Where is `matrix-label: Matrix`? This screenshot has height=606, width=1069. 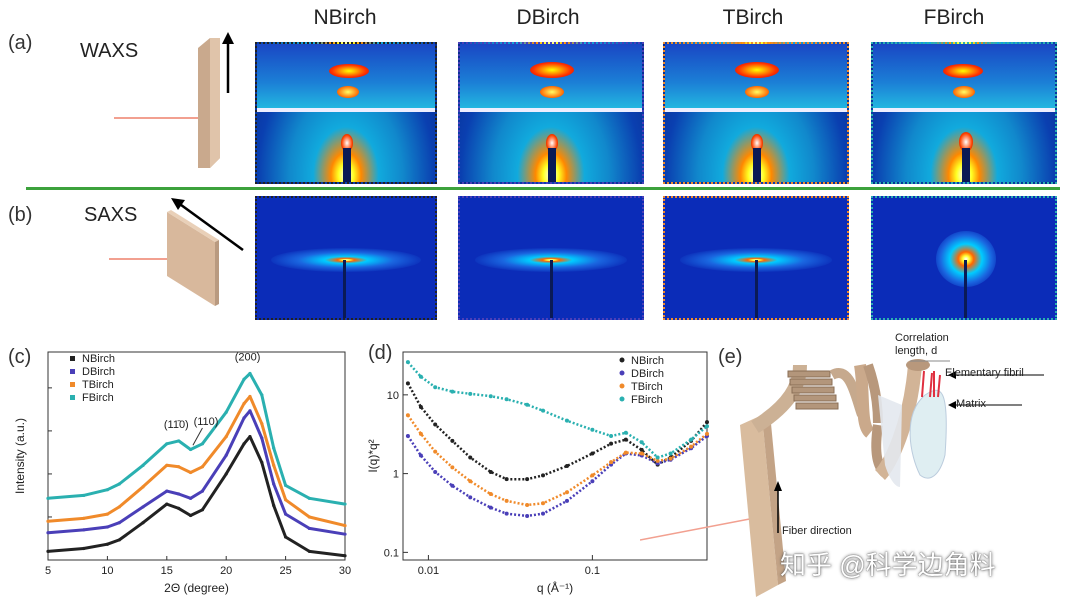
matrix-label: Matrix is located at coordinates (971, 404).